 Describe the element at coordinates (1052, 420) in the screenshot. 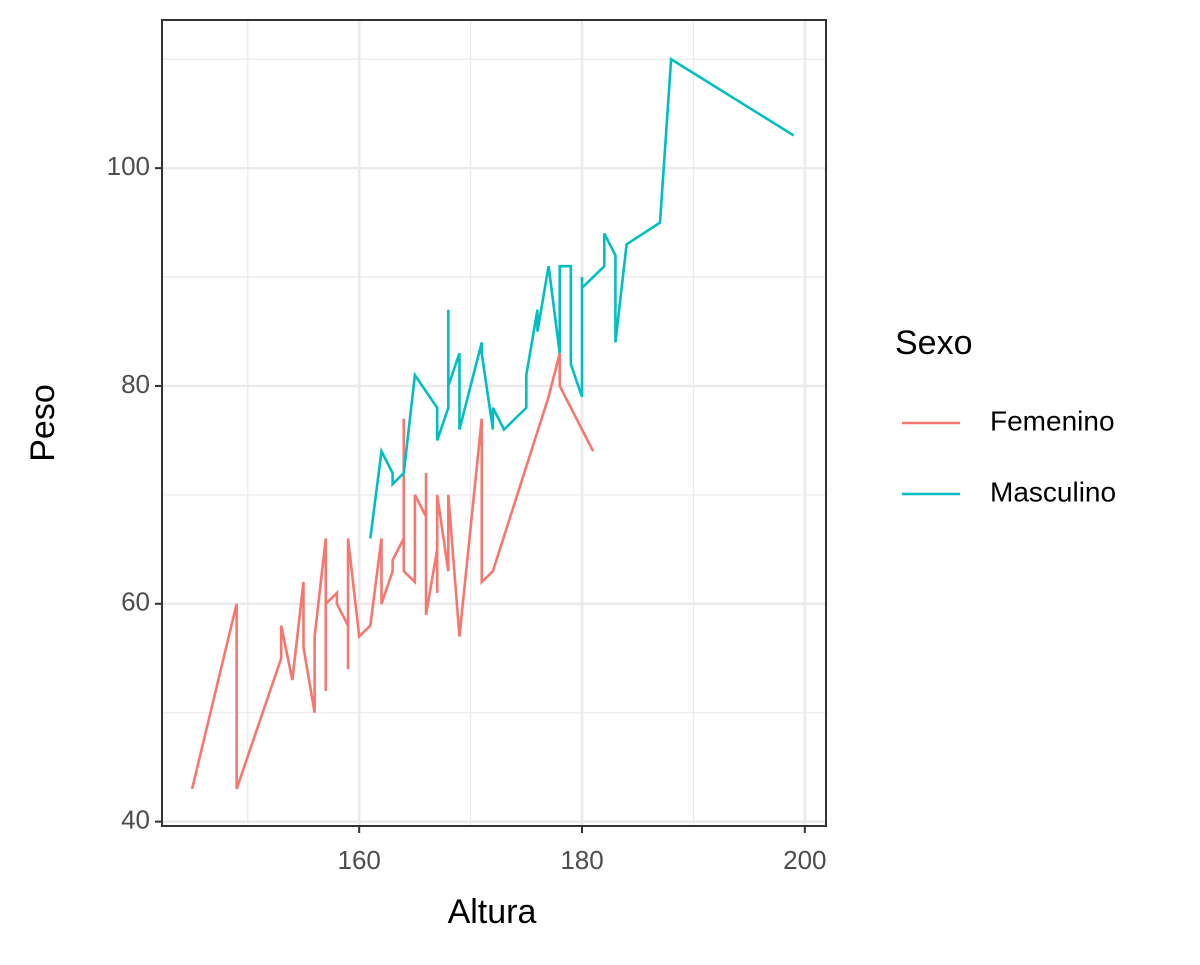

I see `legend-label: Femenino` at that location.